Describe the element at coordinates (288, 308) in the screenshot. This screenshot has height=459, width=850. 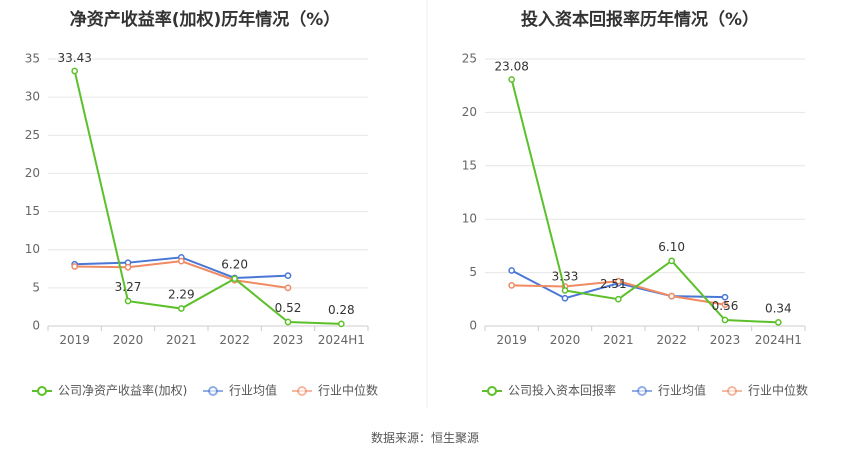
I see `data-label: 0.52` at that location.